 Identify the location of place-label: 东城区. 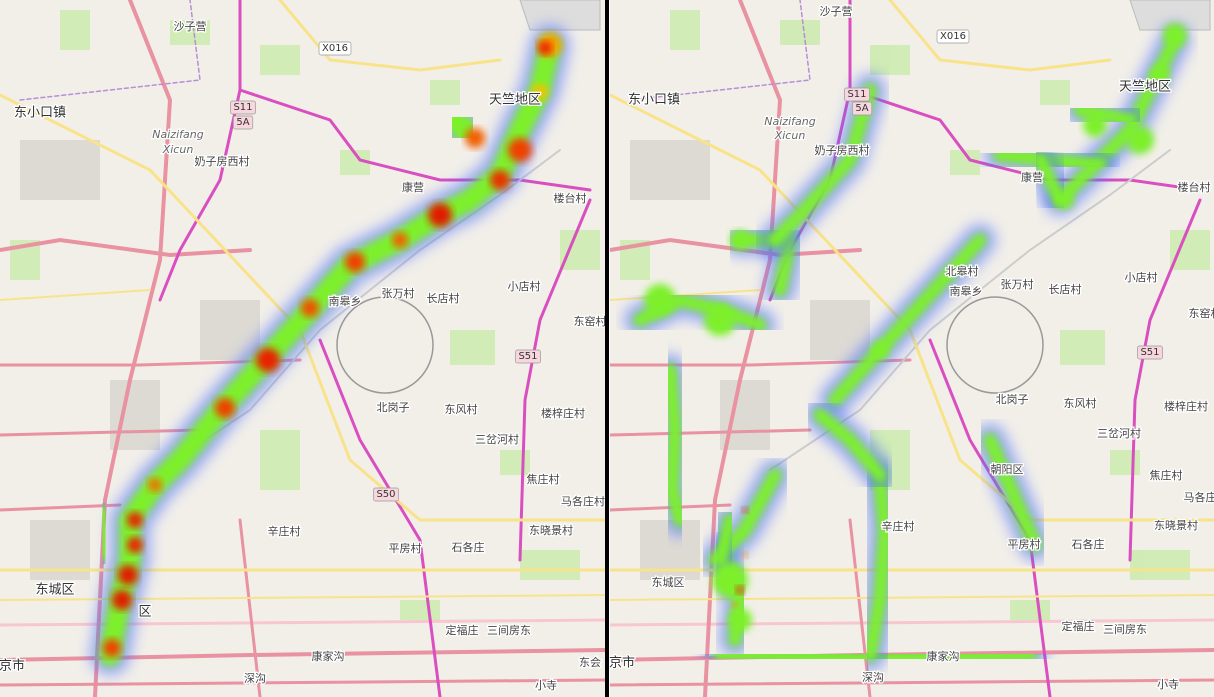
(54, 590).